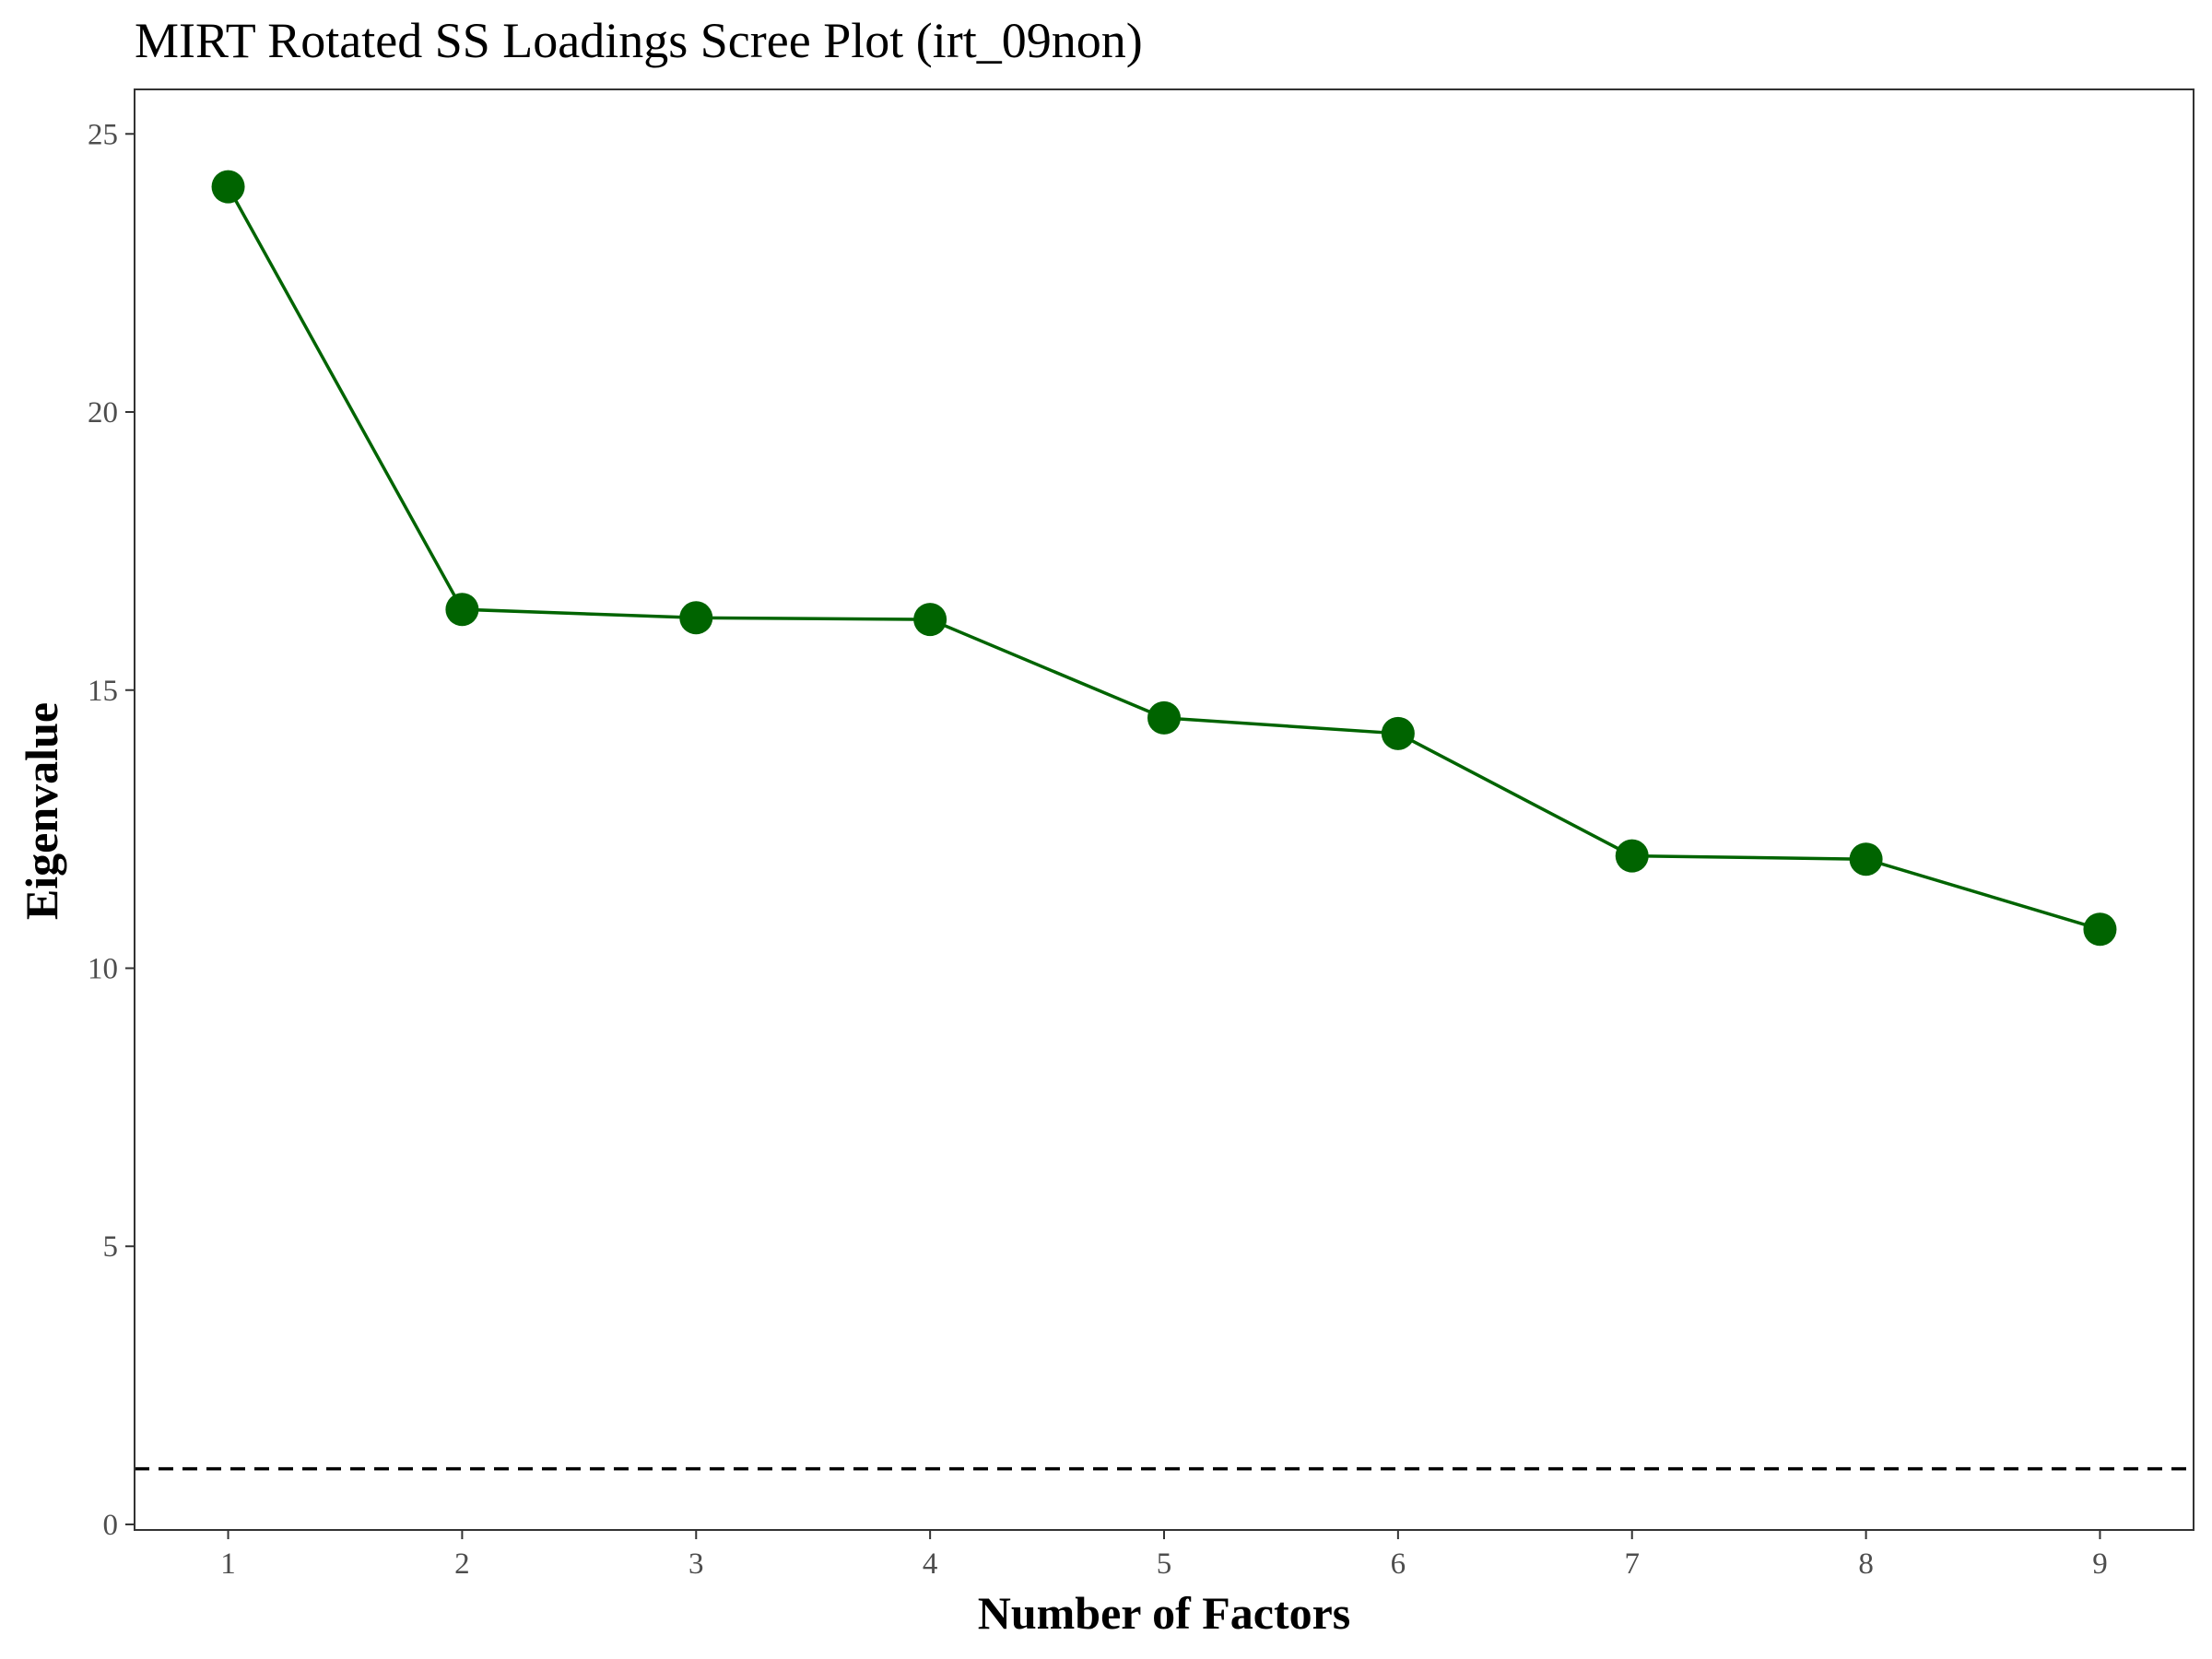  I want to click on y-tick-label: 15, so click(103, 691).